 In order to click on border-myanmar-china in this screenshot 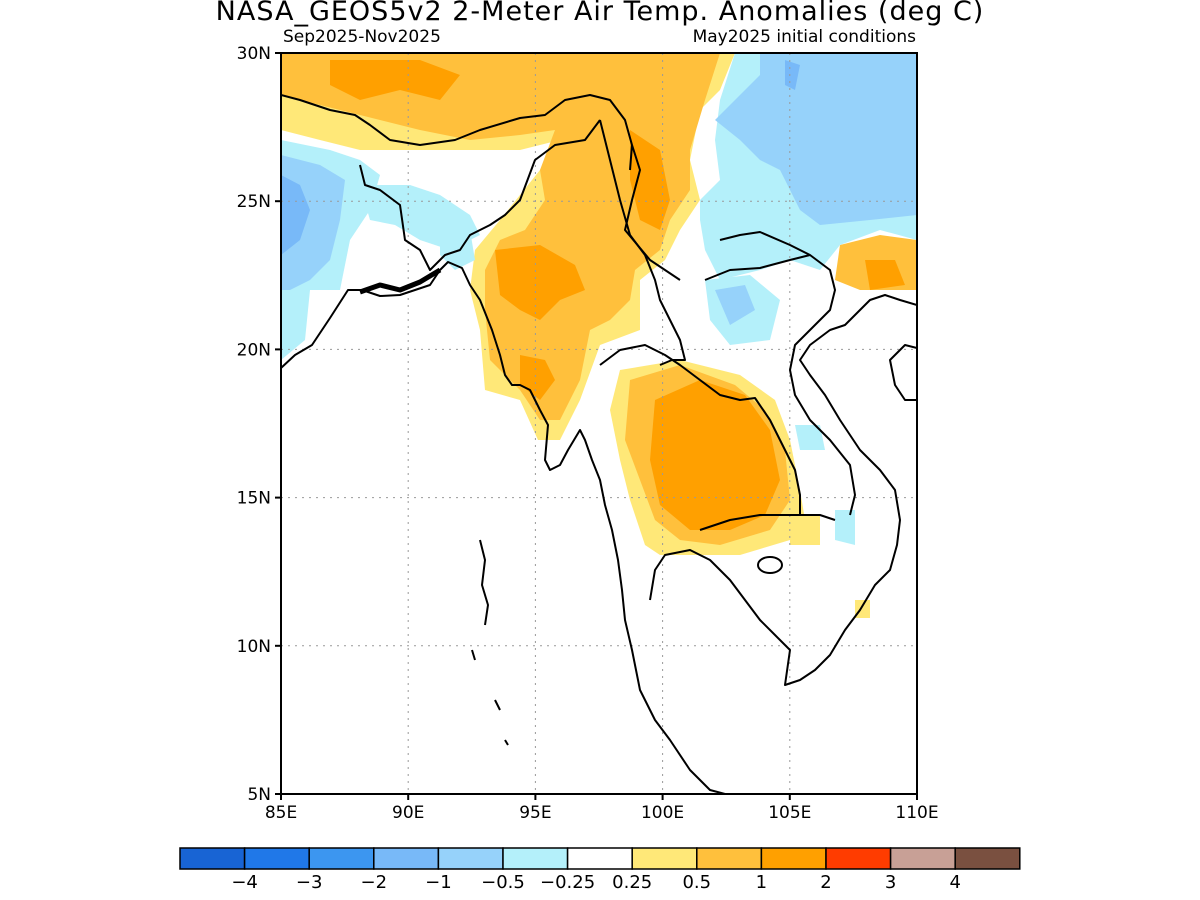, I will do `click(642, 242)`.